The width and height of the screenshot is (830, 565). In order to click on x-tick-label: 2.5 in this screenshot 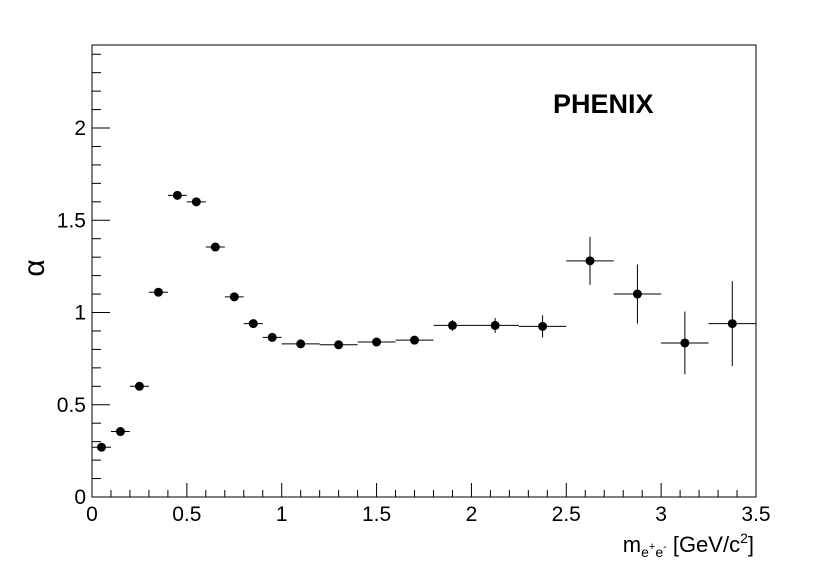, I will do `click(566, 514)`.